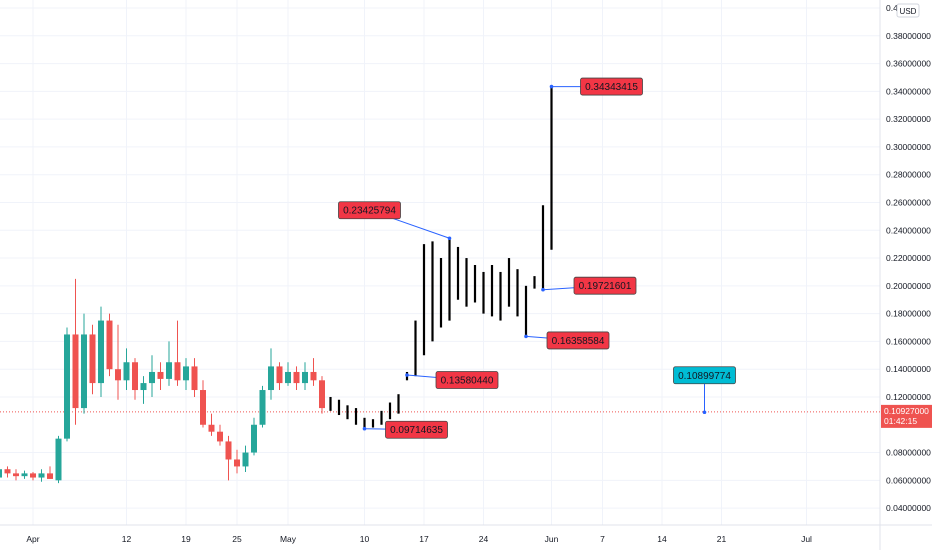 The width and height of the screenshot is (932, 550). I want to click on time-tick-label: Jun, so click(552, 539).